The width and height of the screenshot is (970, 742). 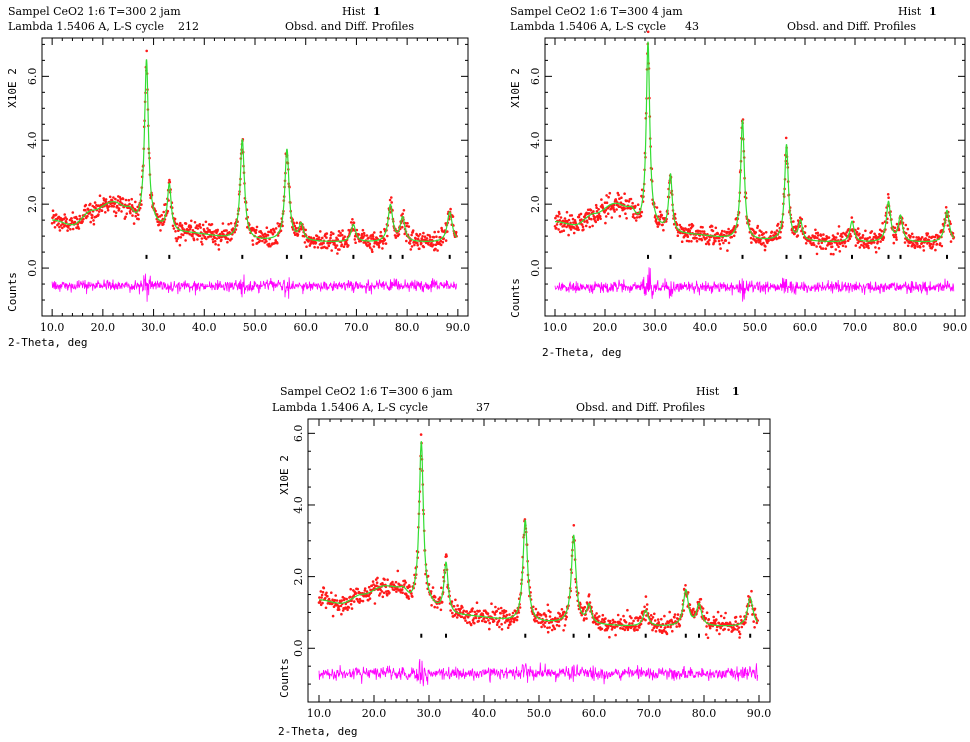 What do you see at coordinates (284, 678) in the screenshot?
I see `y-axis-counts-label: Counts` at bounding box center [284, 678].